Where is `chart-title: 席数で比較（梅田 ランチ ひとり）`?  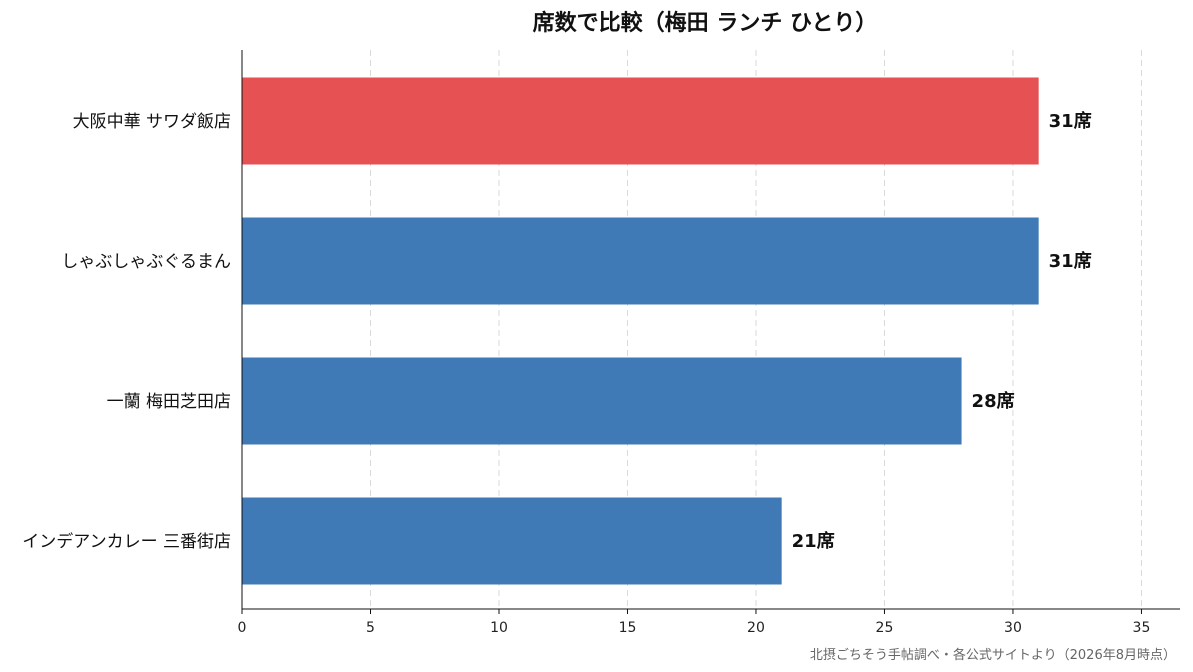 chart-title: 席数で比較（梅田 ランチ ひとり） is located at coordinates (705, 23).